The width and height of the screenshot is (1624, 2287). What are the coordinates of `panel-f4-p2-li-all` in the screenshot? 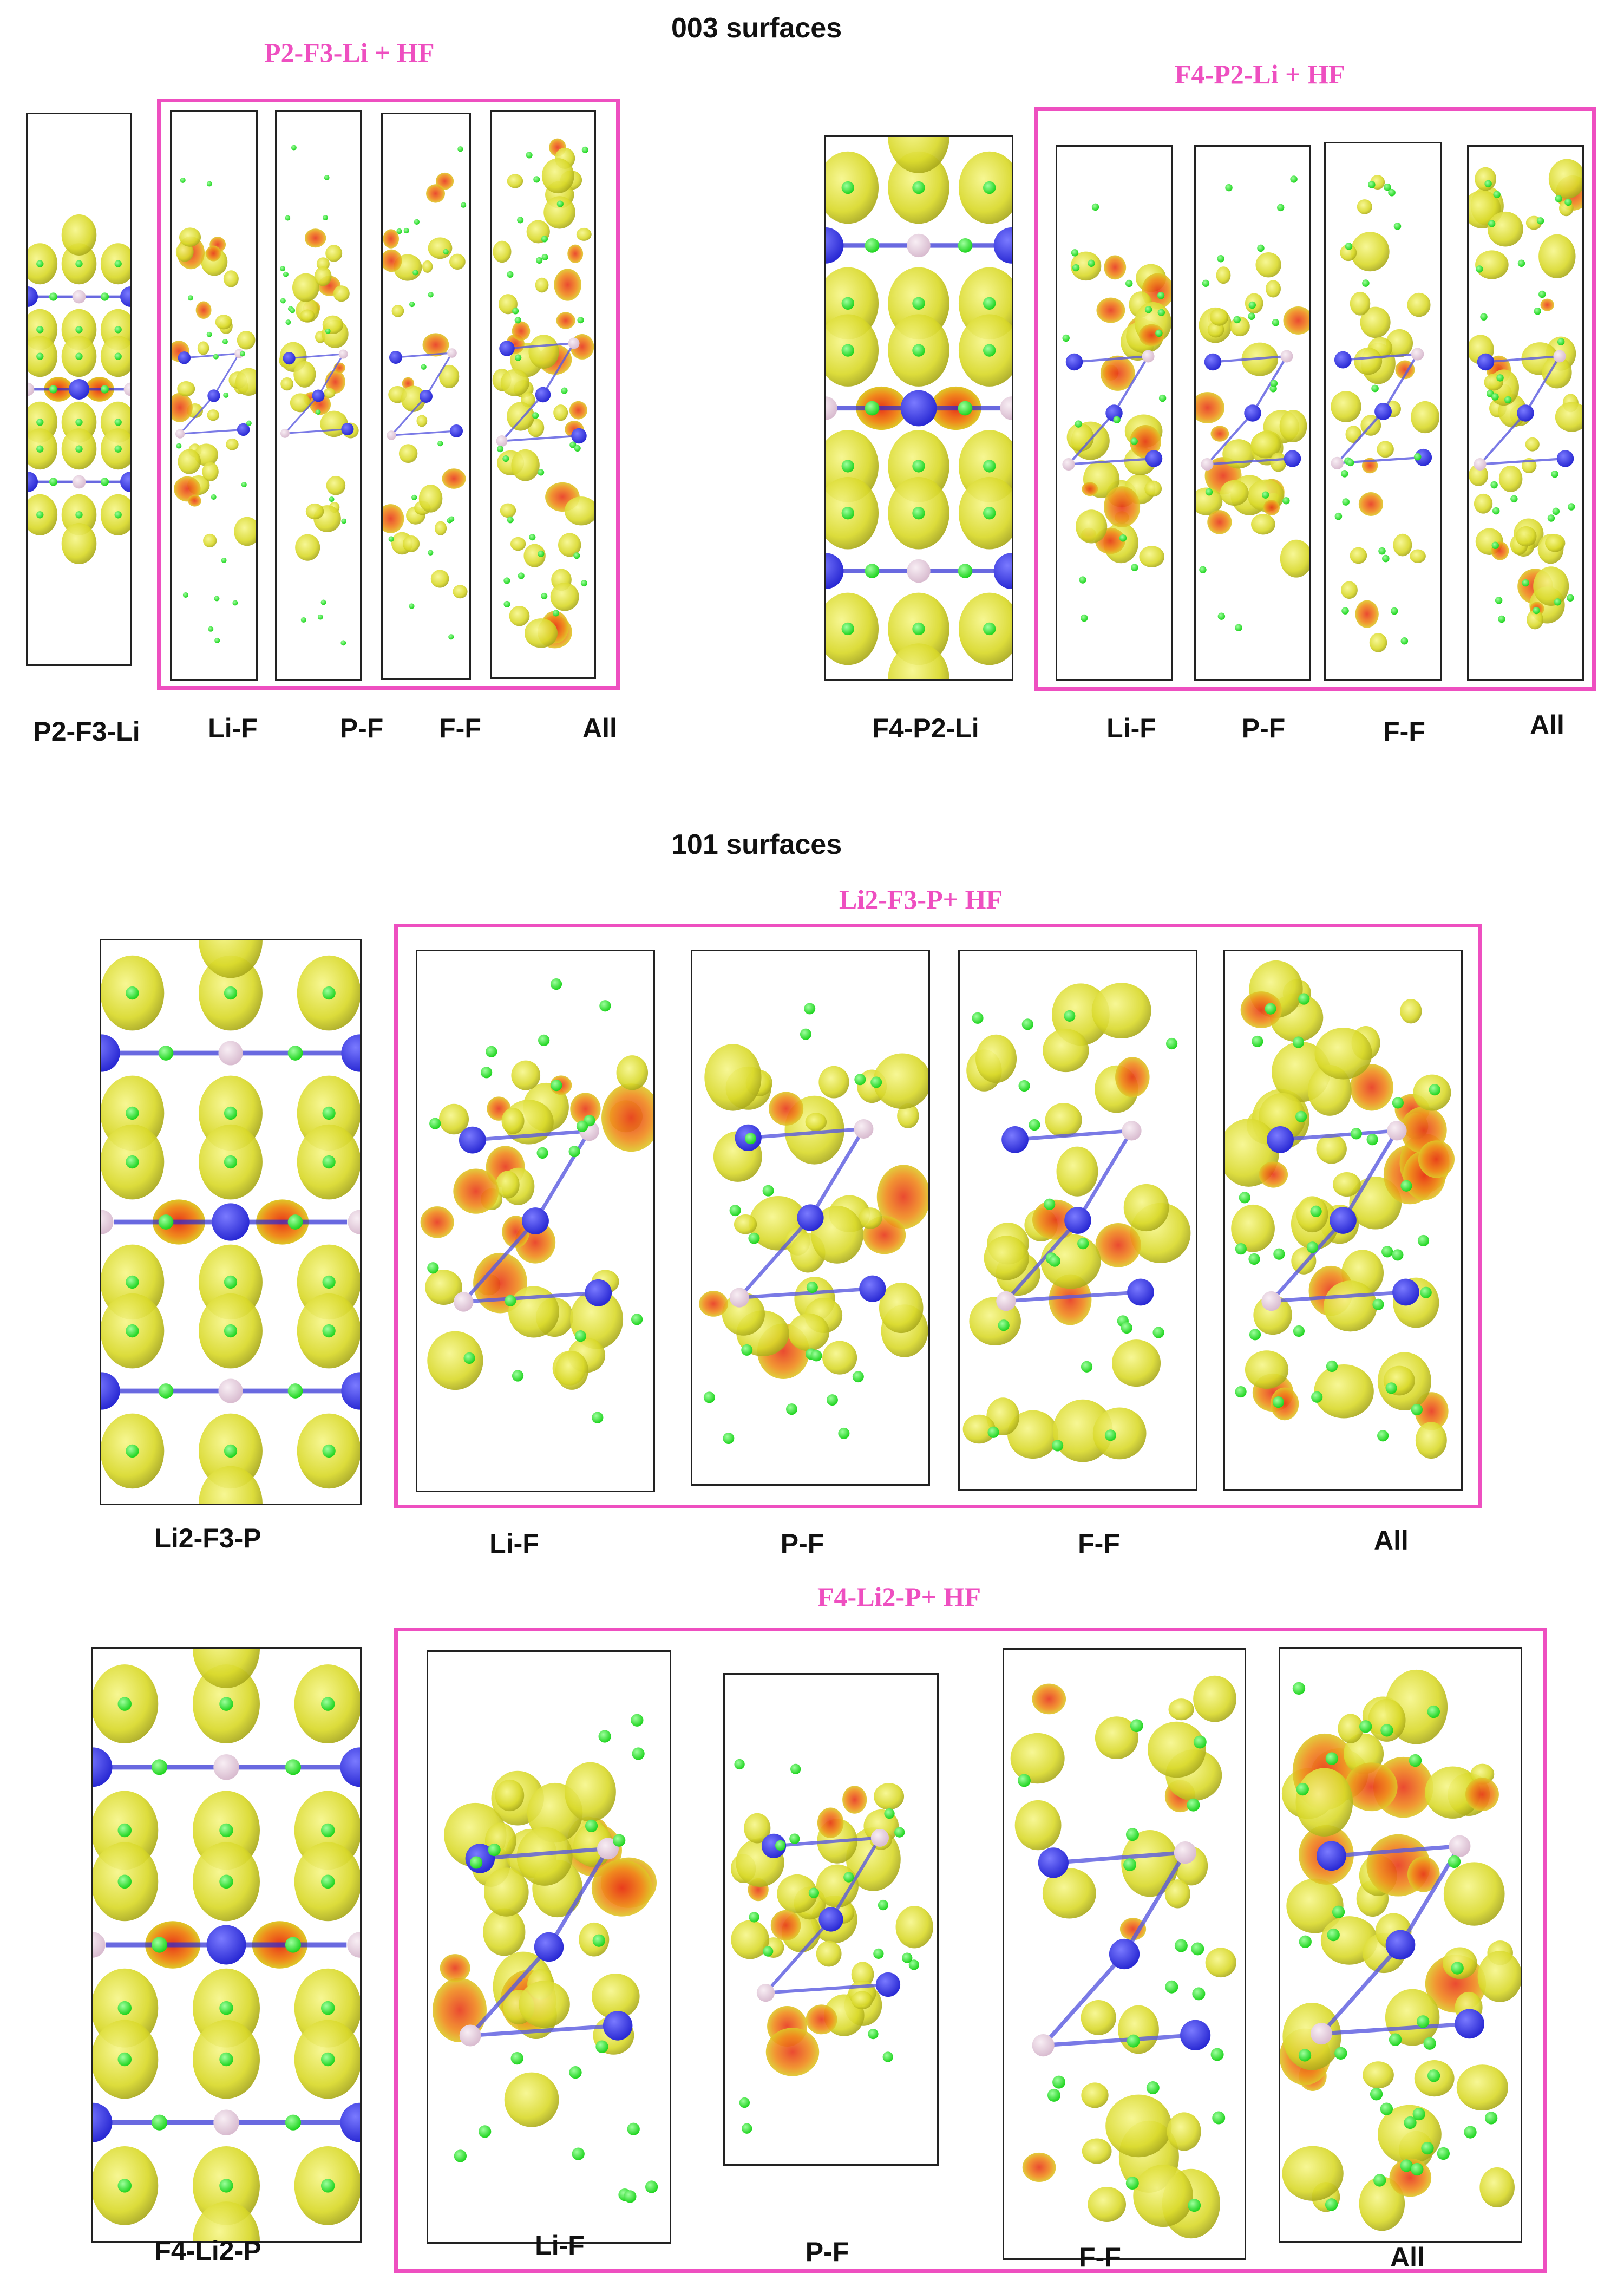 It's located at (1526, 413).